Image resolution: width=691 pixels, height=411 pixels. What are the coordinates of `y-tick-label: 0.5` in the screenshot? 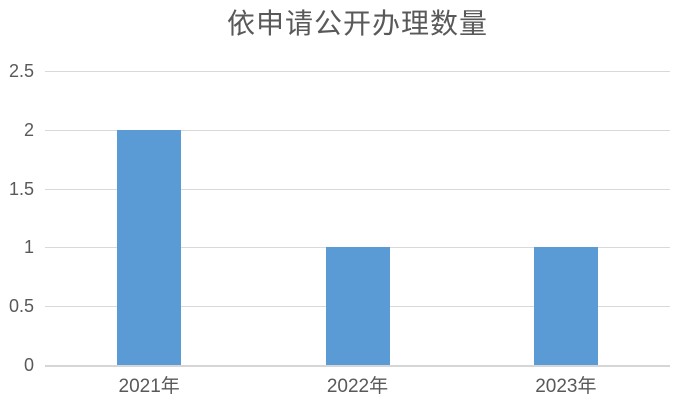 It's located at (21, 306).